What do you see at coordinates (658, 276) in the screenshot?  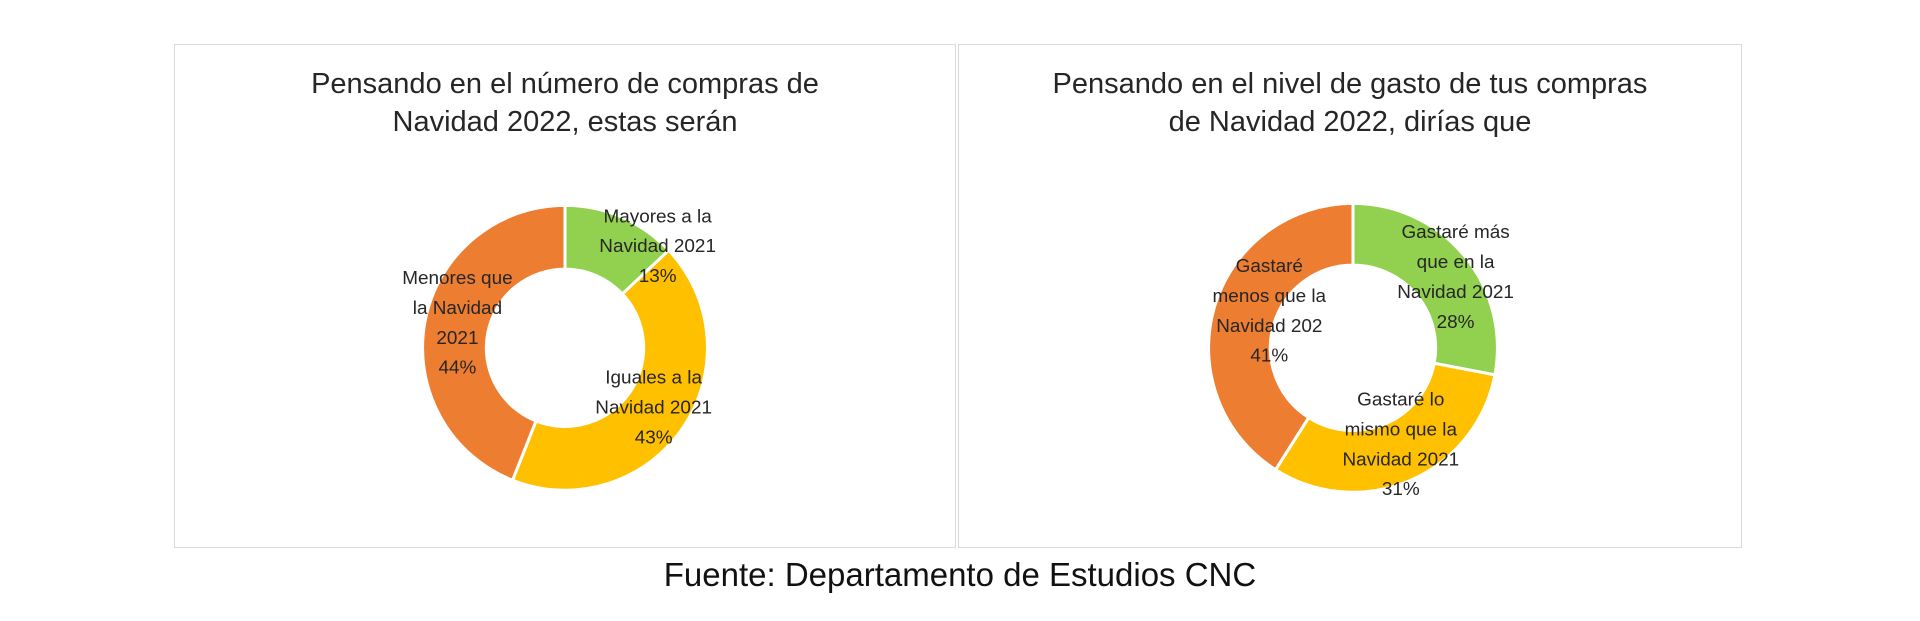 I see `slice-value-label: 13%` at bounding box center [658, 276].